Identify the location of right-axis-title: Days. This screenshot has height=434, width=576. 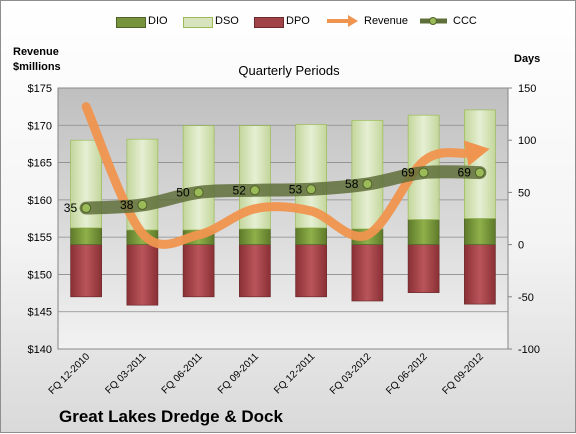
(527, 59).